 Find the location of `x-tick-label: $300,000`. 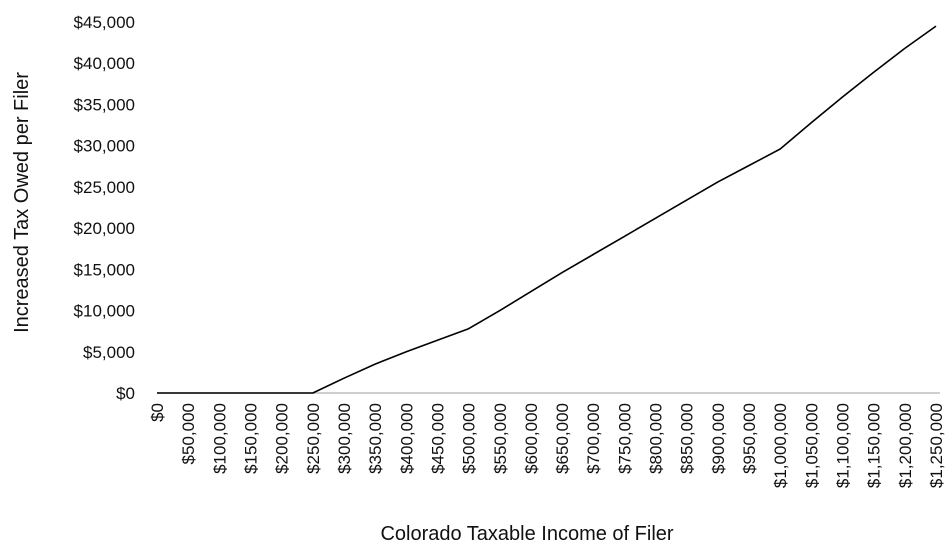

x-tick-label: $300,000 is located at coordinates (344, 438).